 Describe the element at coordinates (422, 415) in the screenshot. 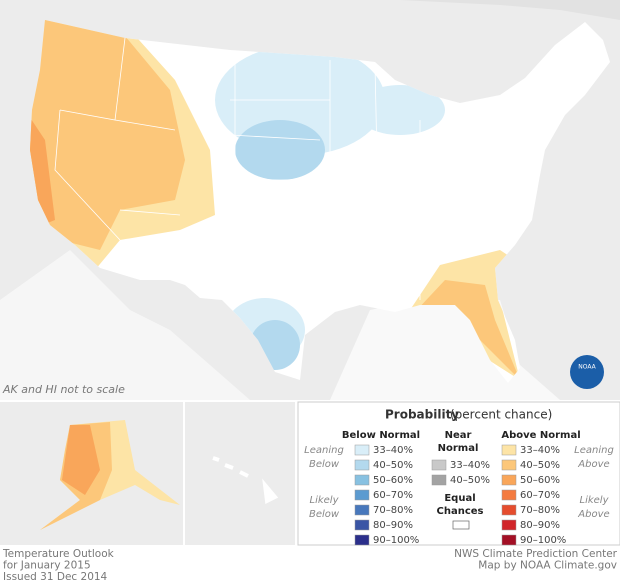

I see `legend-title: Probability` at that location.